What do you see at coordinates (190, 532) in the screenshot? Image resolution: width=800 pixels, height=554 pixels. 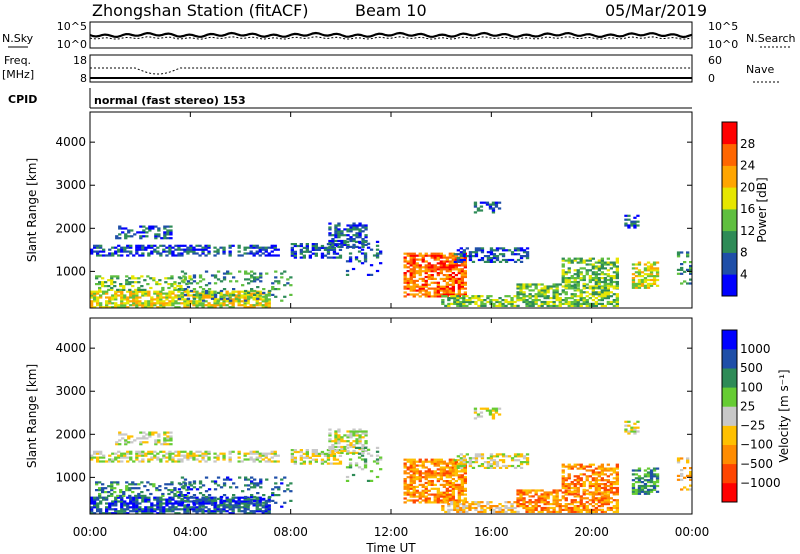 I see `xtick-label: 04:00` at bounding box center [190, 532].